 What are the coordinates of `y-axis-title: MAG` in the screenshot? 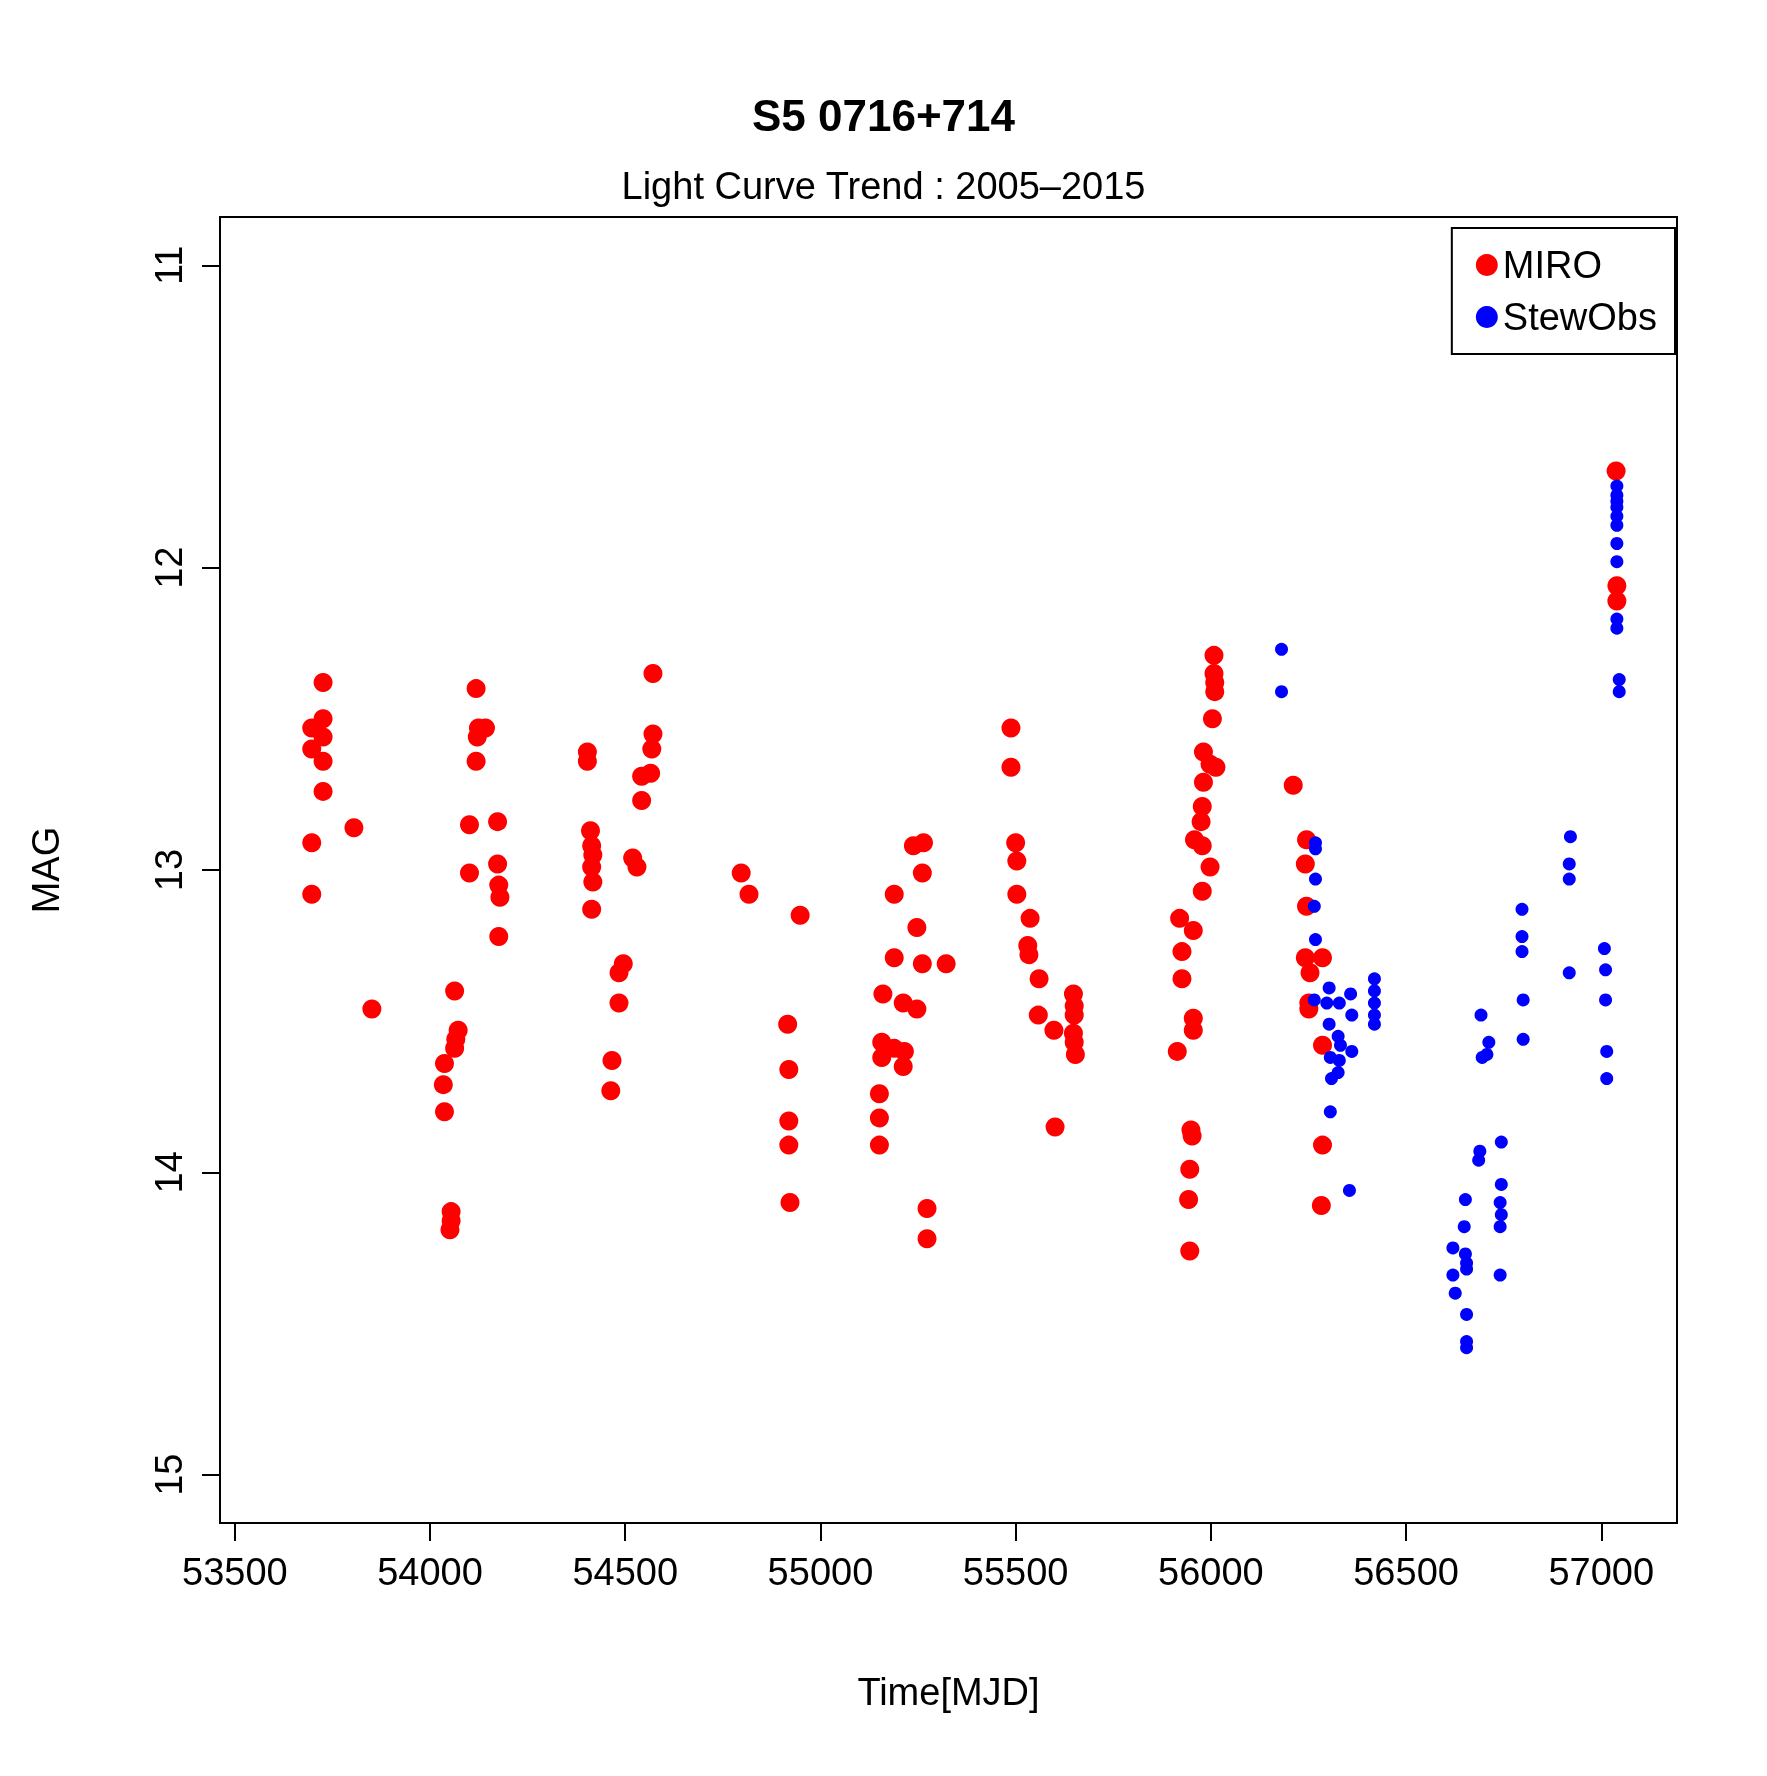 It's located at (46, 870).